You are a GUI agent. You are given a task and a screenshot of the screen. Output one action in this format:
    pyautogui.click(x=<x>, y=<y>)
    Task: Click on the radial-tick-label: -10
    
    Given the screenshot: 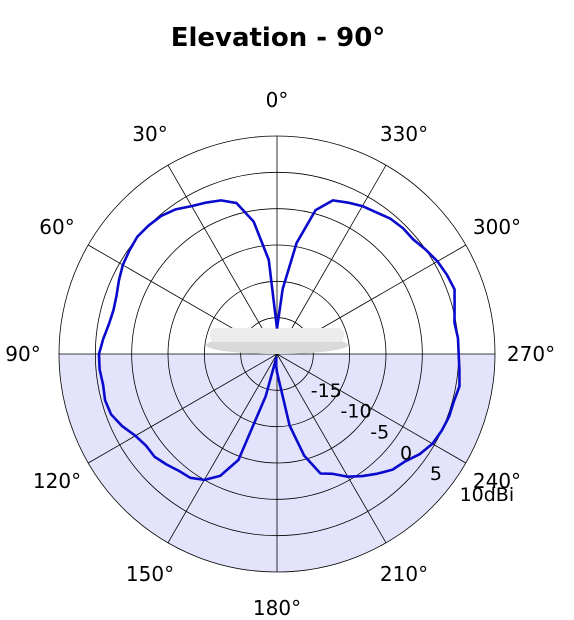 What is the action you would take?
    pyautogui.click(x=356, y=412)
    